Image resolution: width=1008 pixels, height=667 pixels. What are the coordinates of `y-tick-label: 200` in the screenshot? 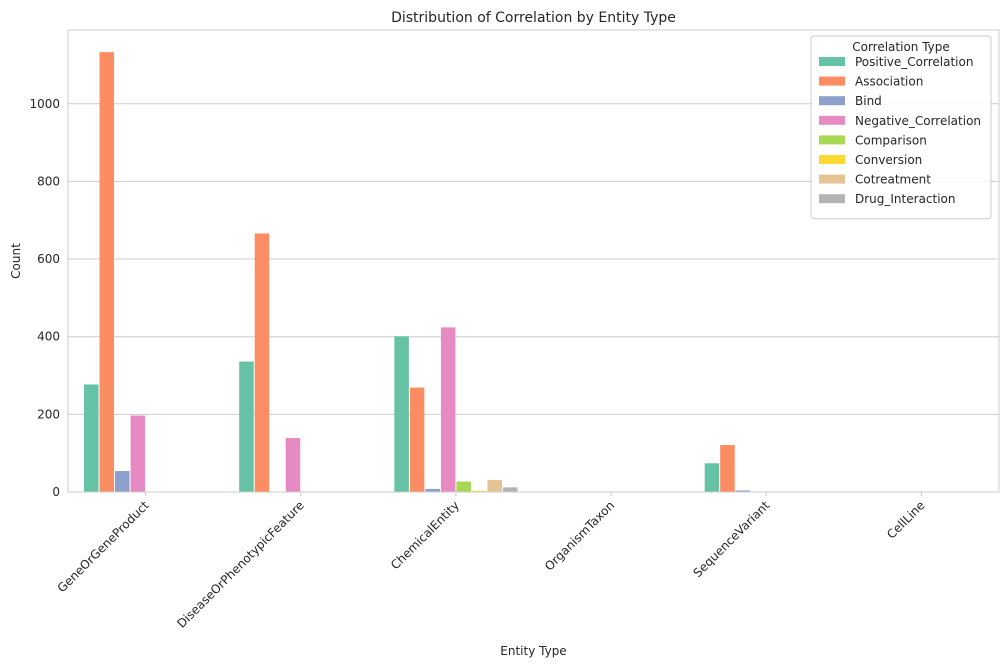 It's located at (48, 414).